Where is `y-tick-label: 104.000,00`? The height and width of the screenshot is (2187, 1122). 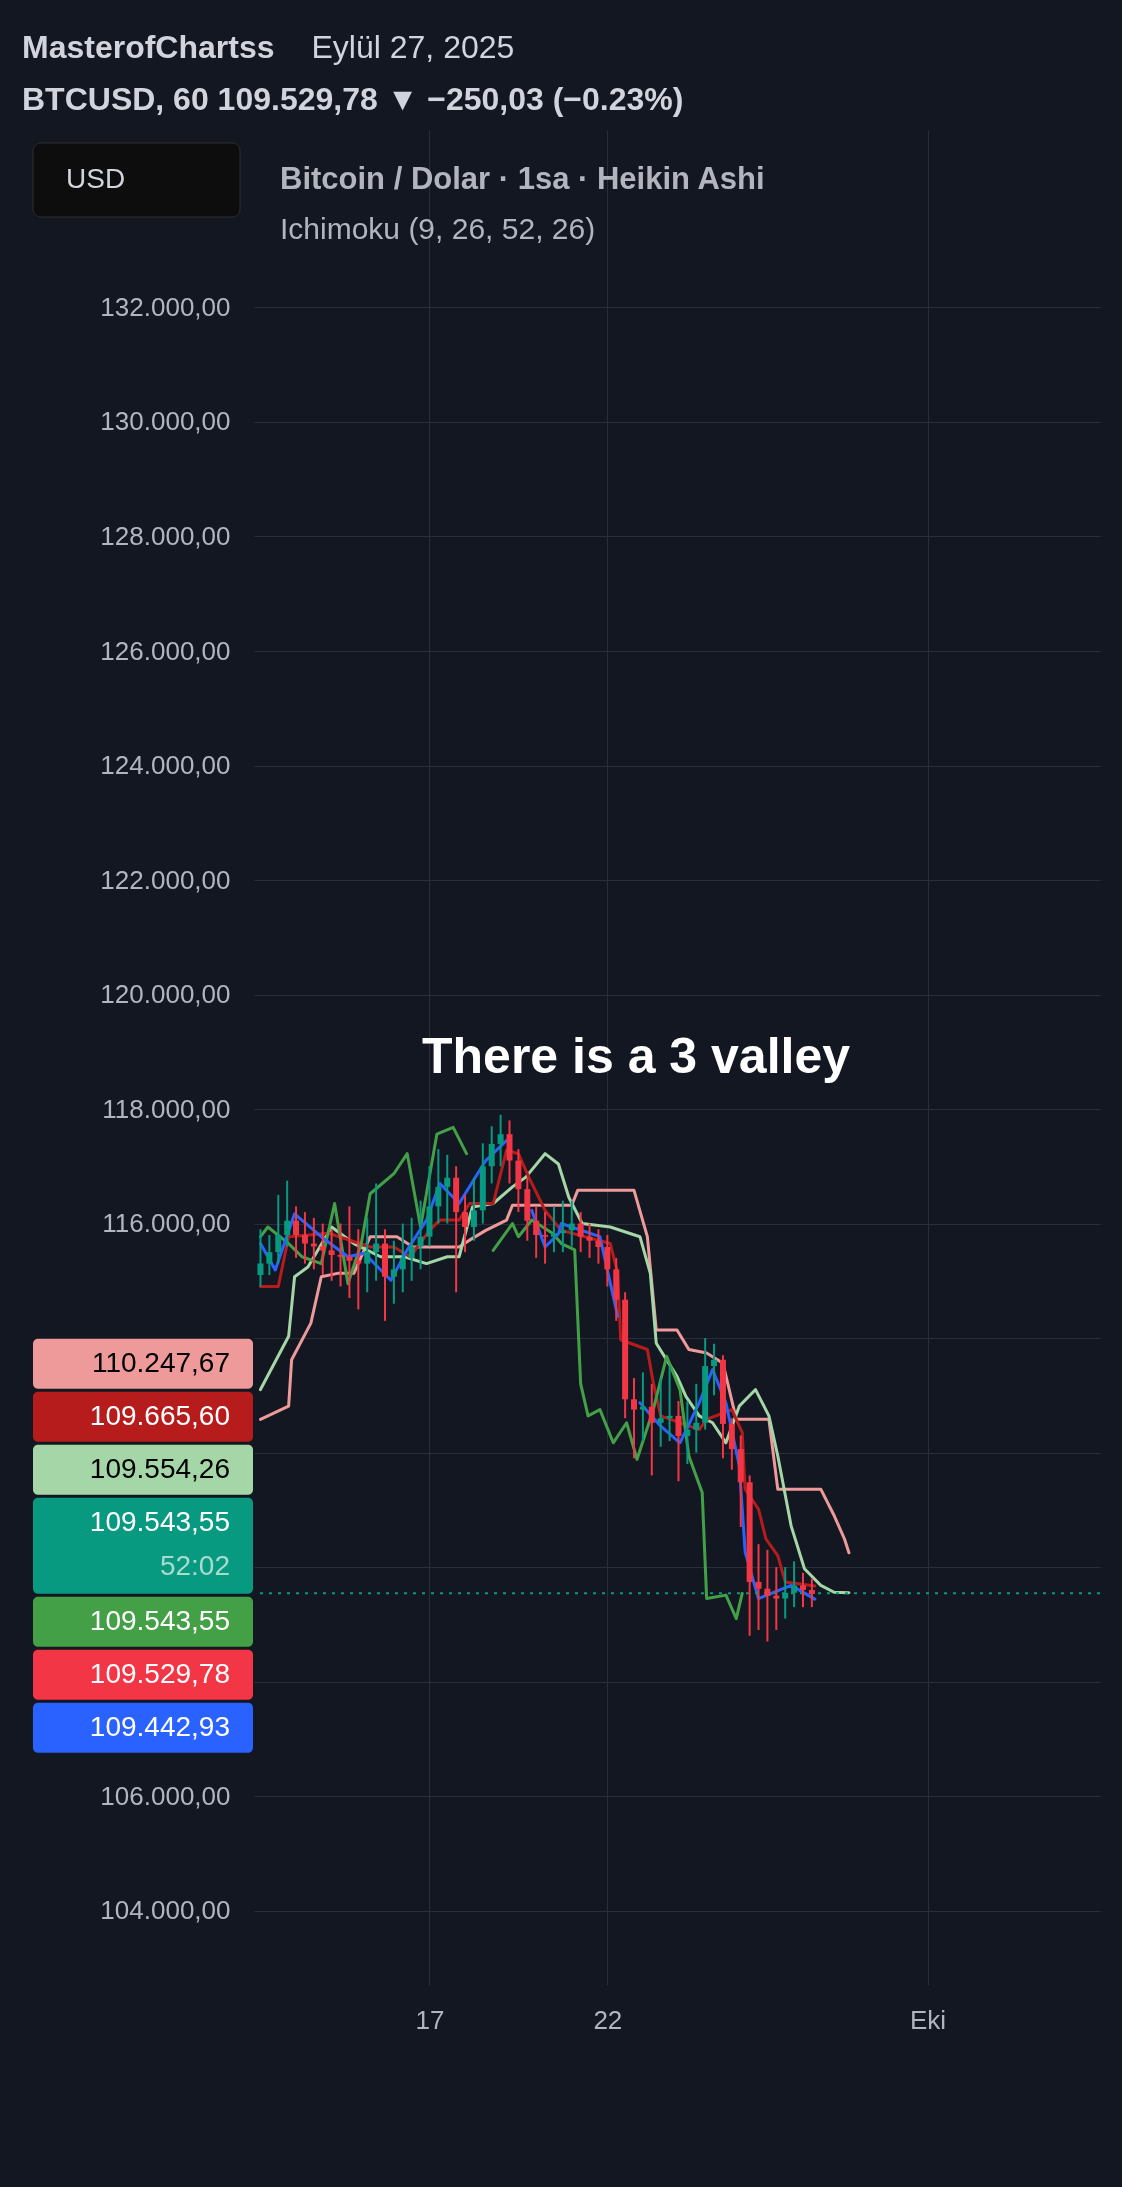
y-tick-label: 104.000,00 is located at coordinates (165, 1910).